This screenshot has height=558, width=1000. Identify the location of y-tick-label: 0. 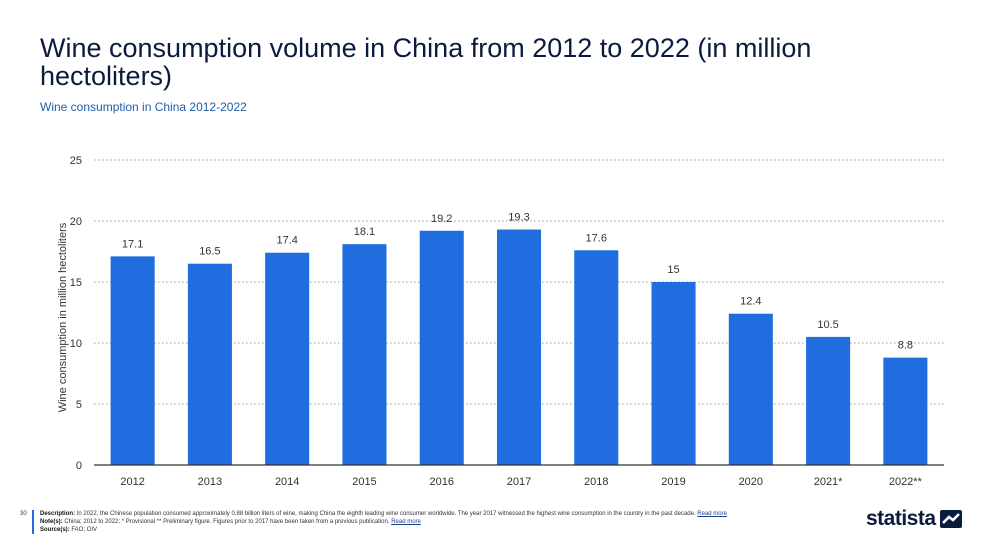
(79, 466).